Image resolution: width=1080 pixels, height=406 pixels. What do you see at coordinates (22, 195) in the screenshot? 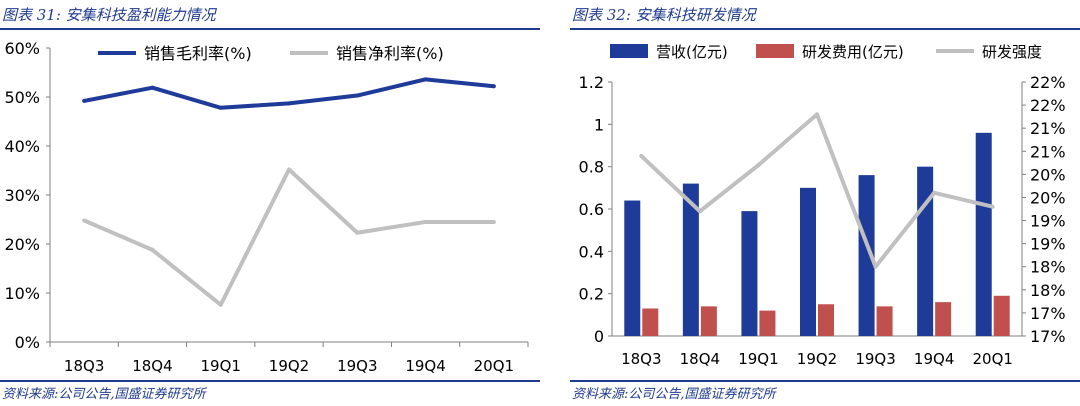
I see `y-tick-label: 30%` at bounding box center [22, 195].